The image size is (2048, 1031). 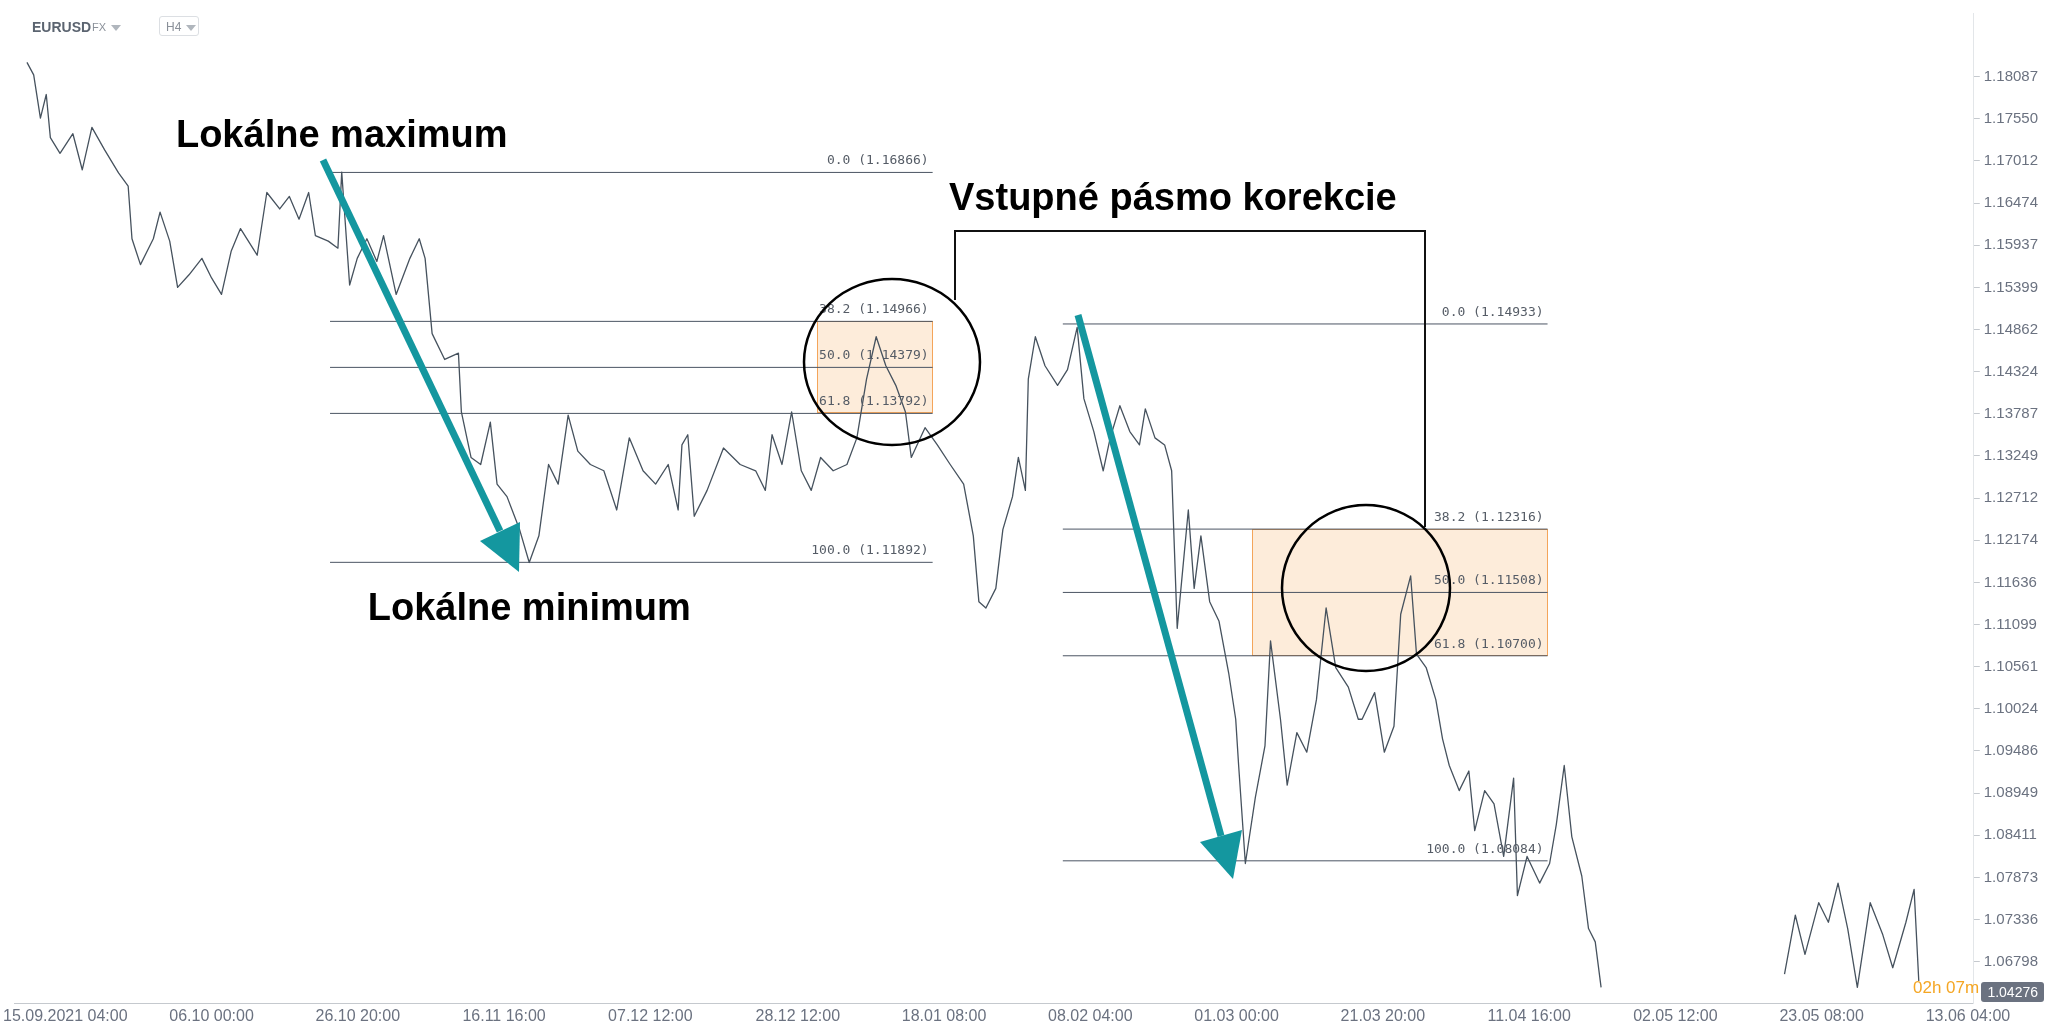 What do you see at coordinates (2010, 581) in the screenshot?
I see `y-tick-label: 1.11636` at bounding box center [2010, 581].